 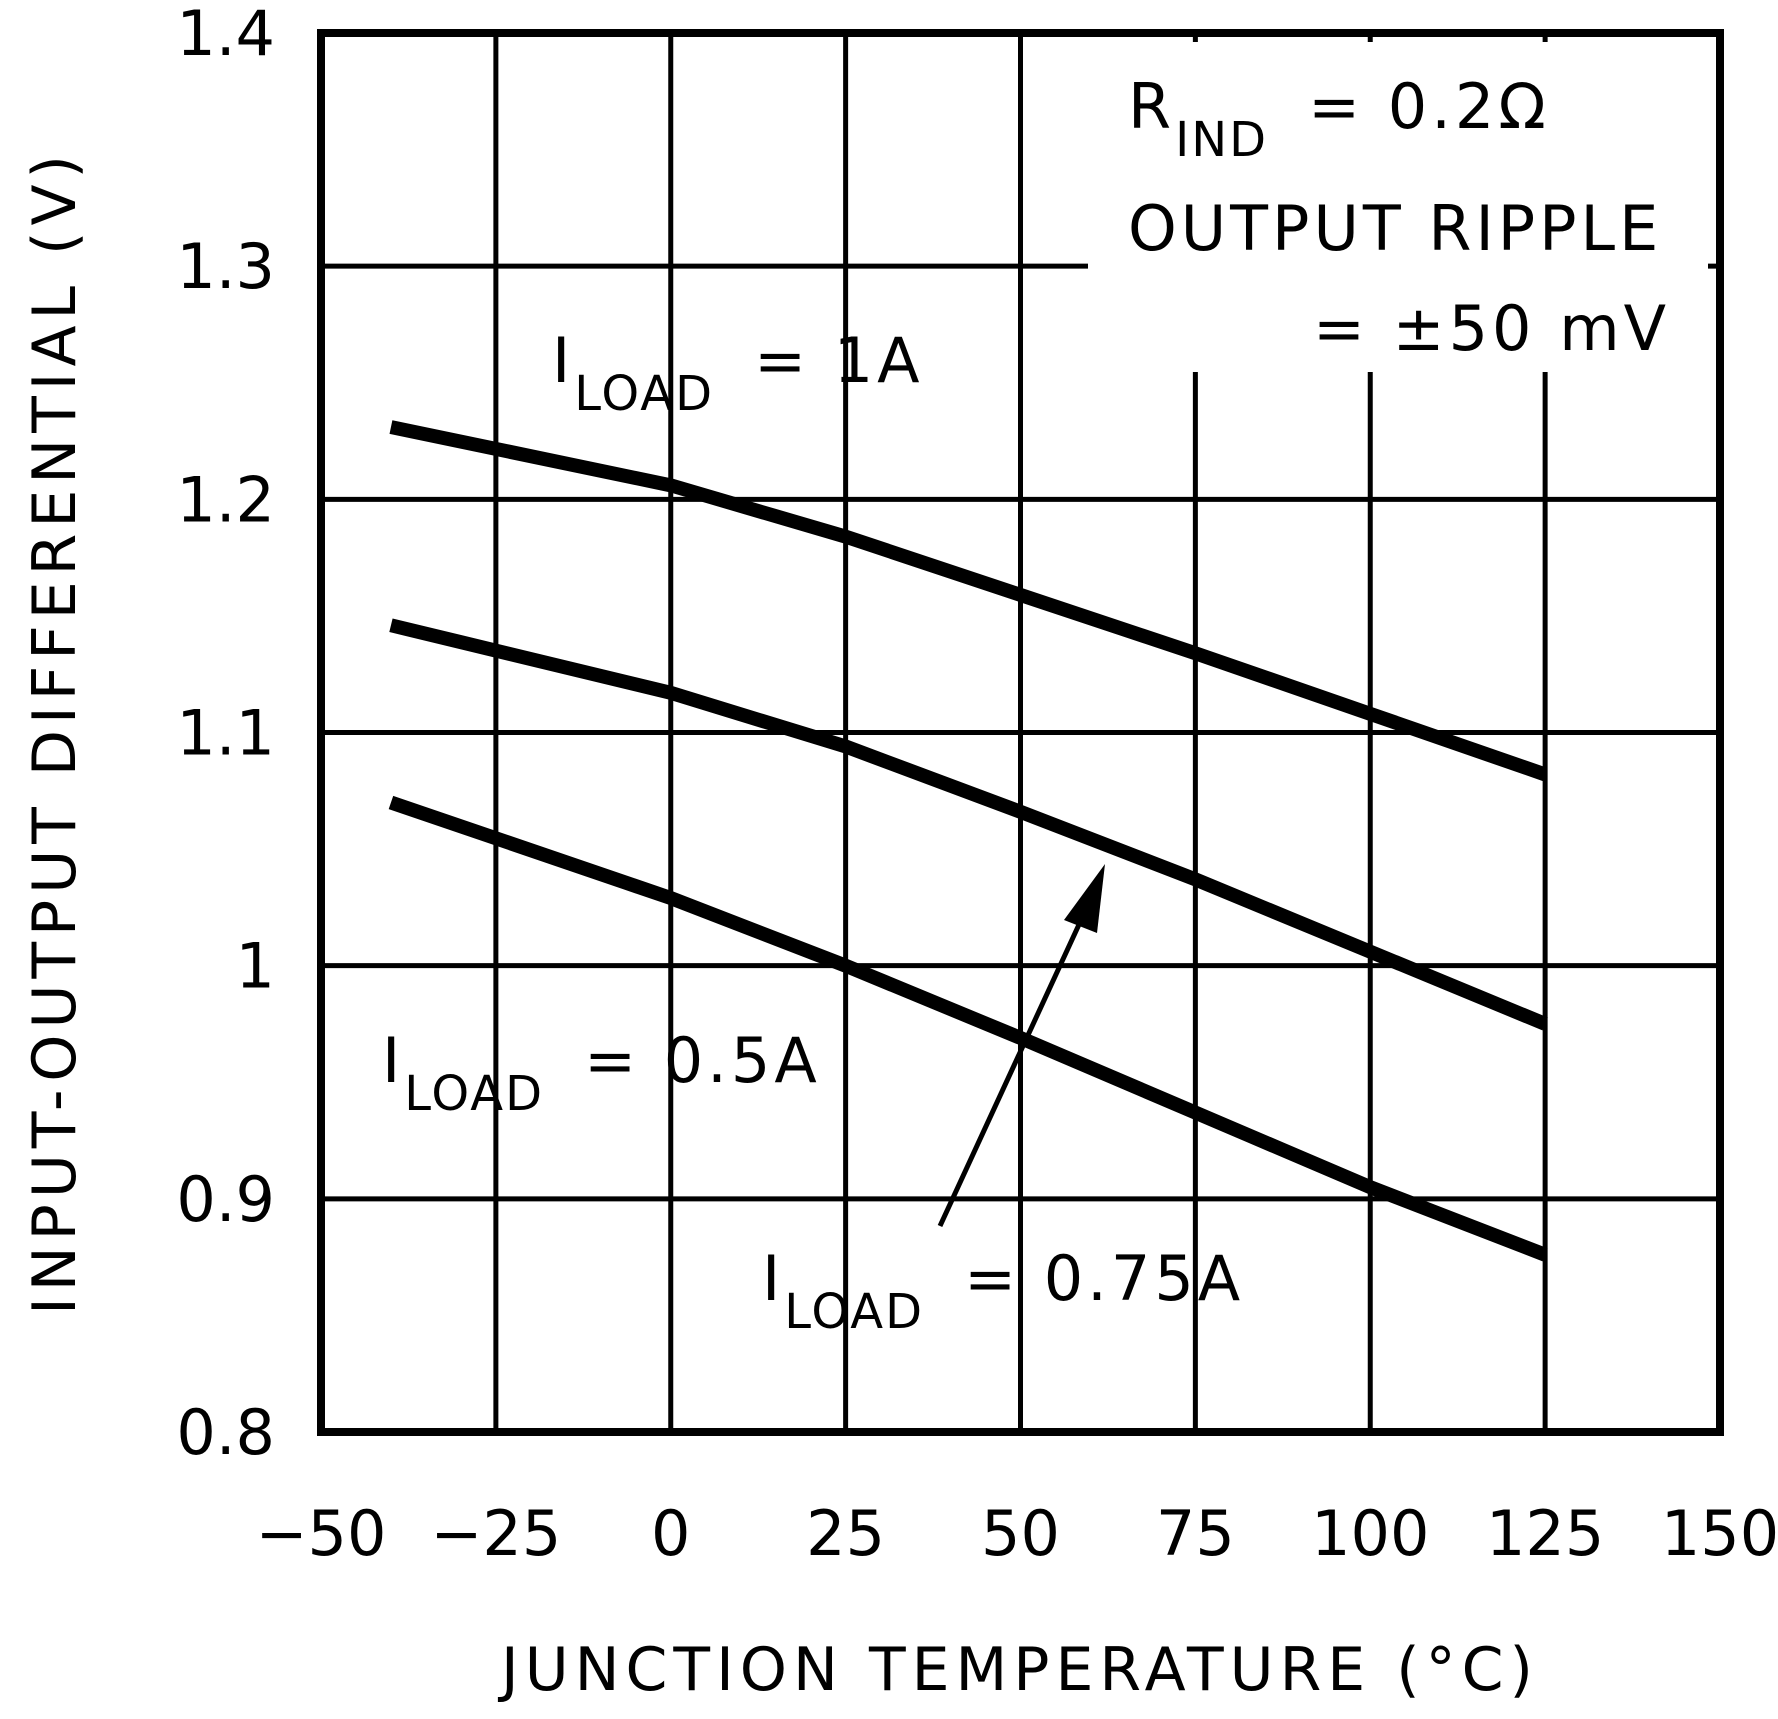 I want to click on label-iload-0-75a: ILOAD = 0.75A, so click(x=1003, y=1291).